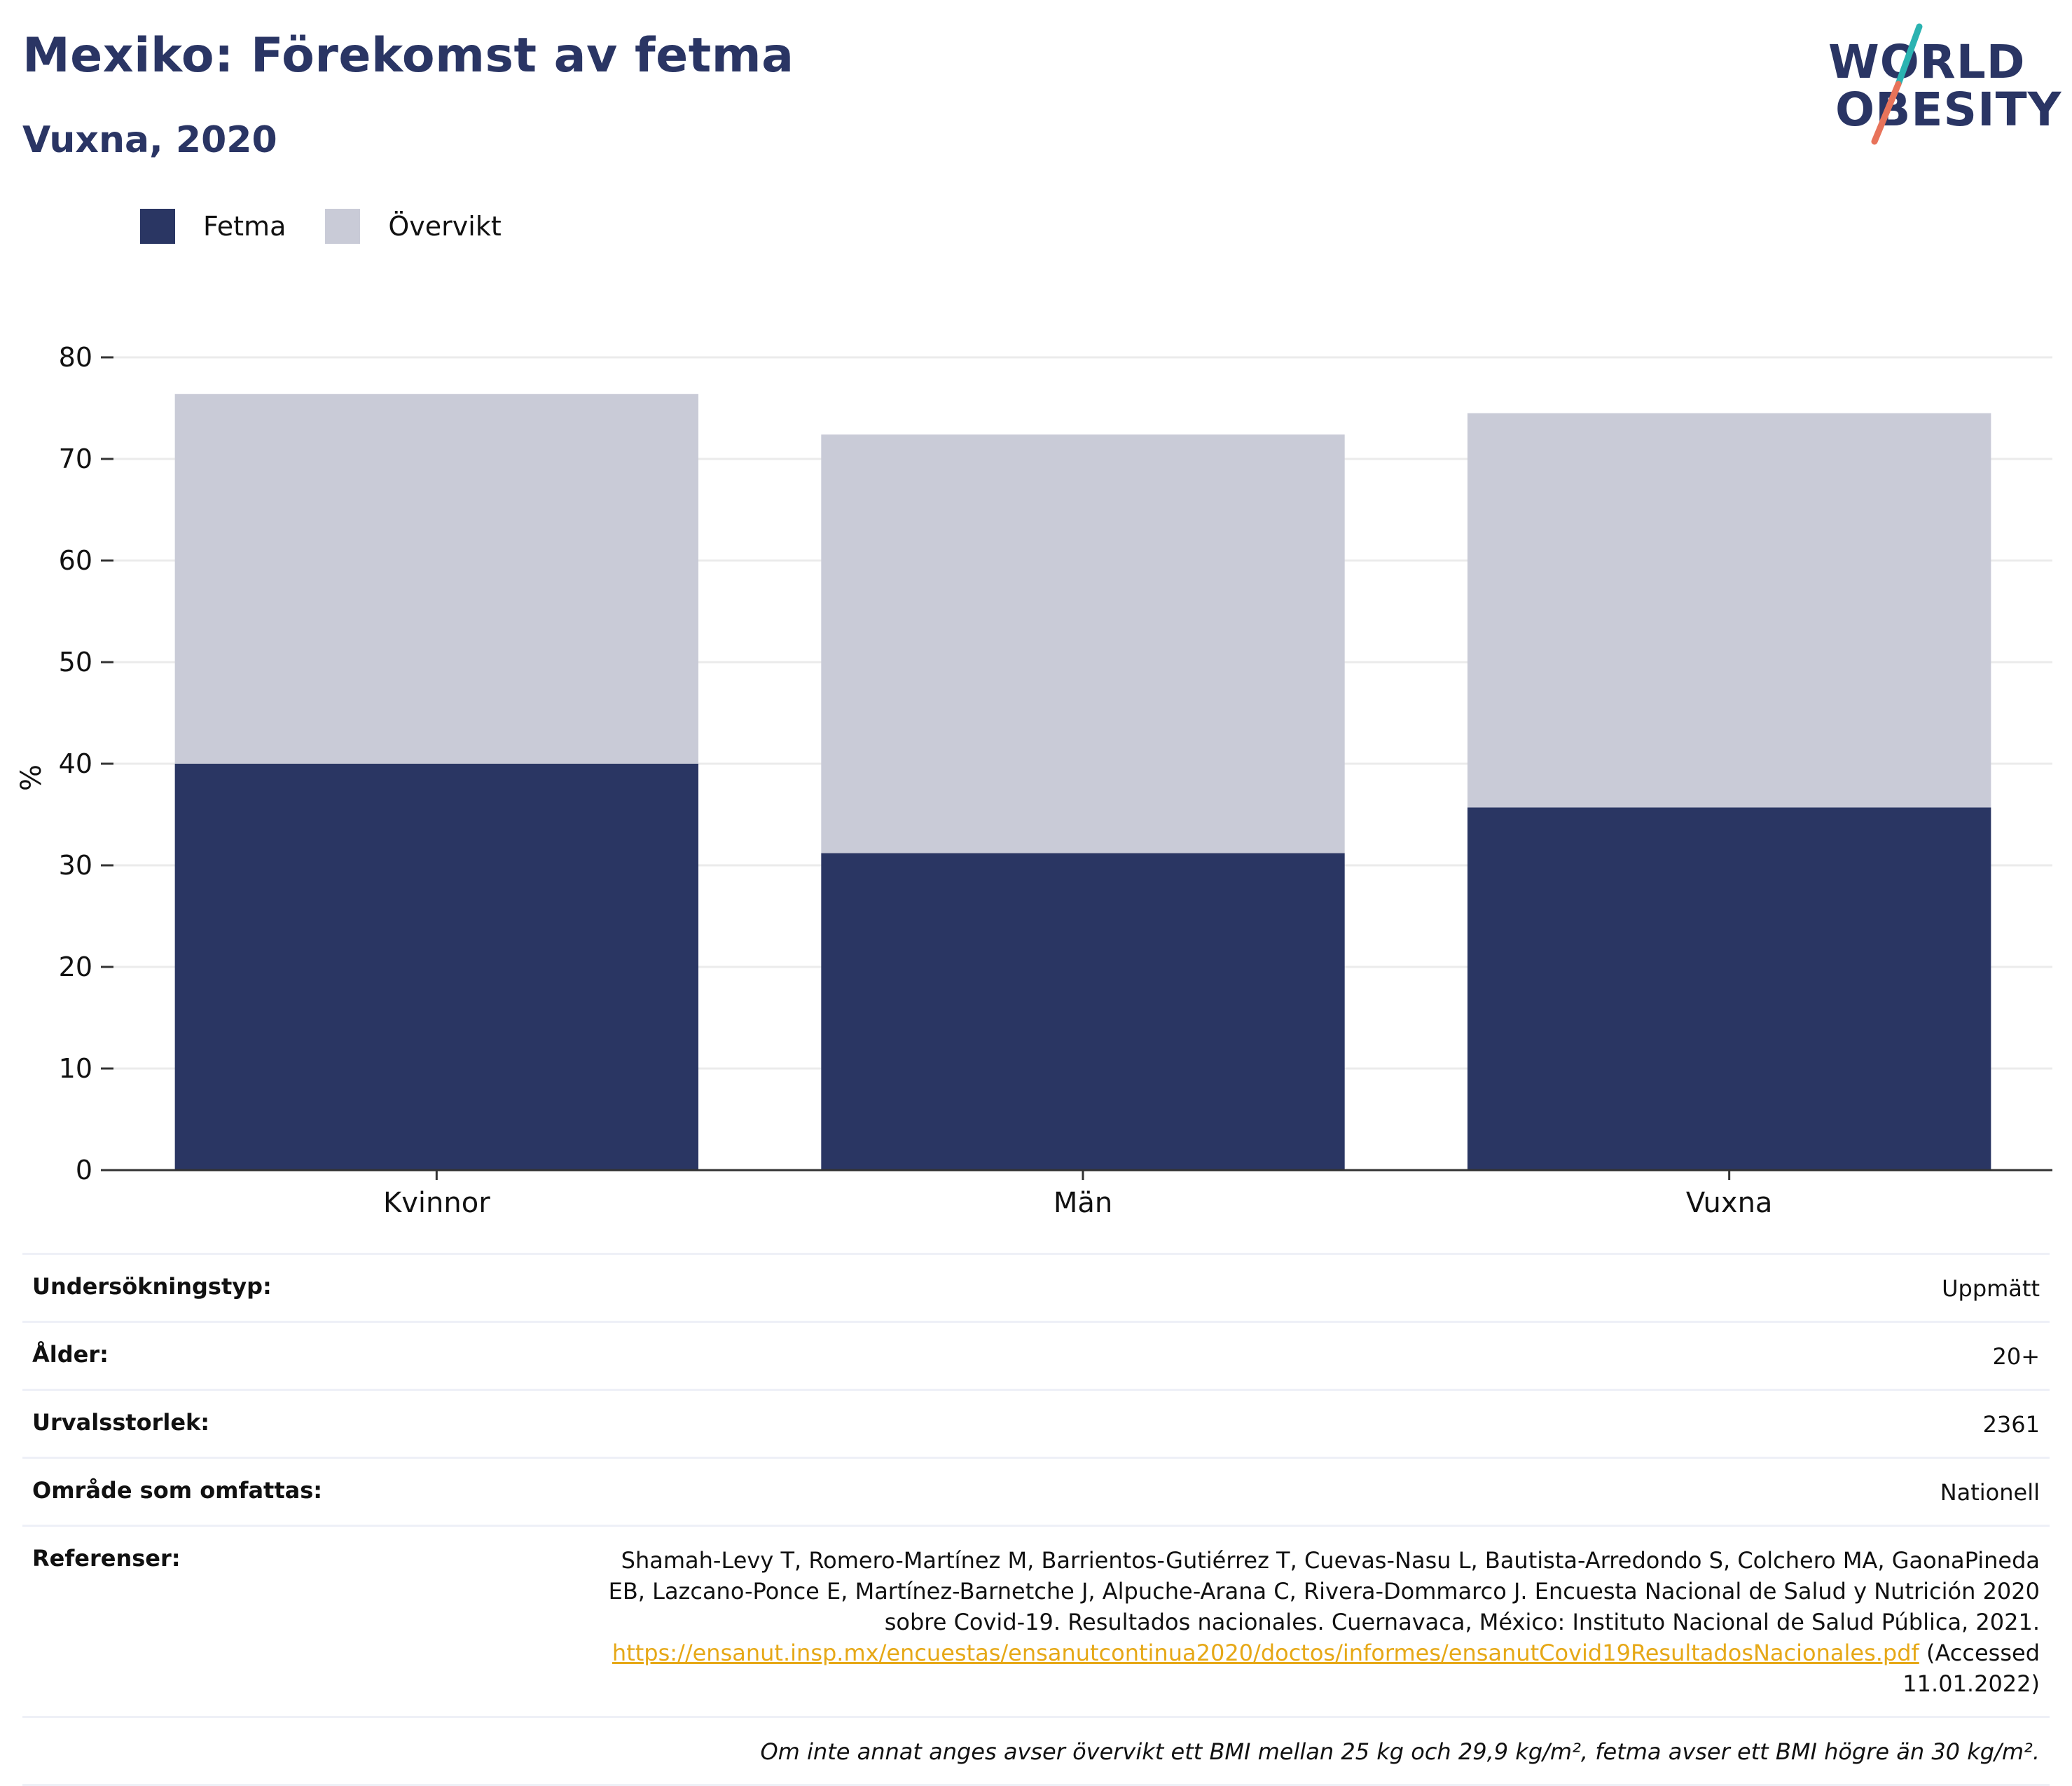 This screenshot has height=1786, width=2072. Describe the element at coordinates (2016, 1356) in the screenshot. I see `info-value: 20+` at that location.